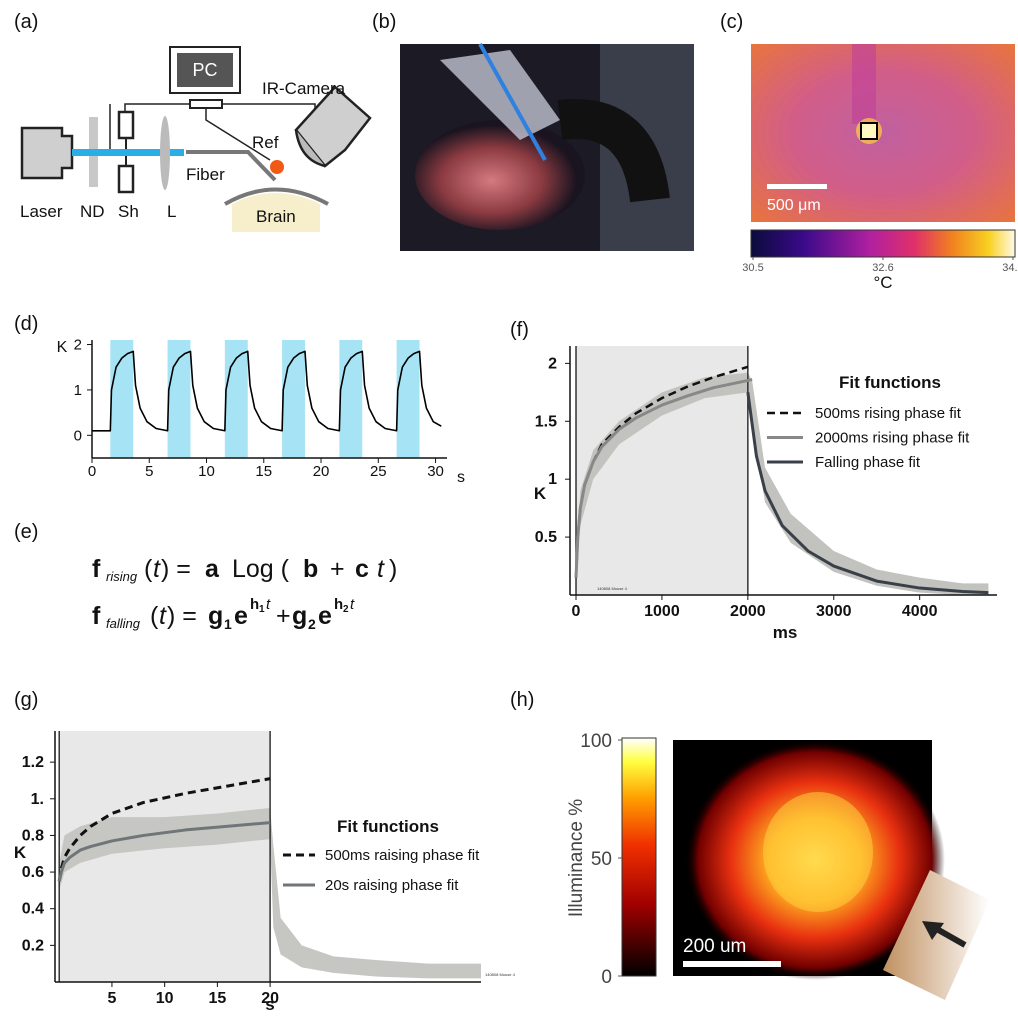 This screenshot has height=1029, width=1018. I want to click on y-tick-label: 0.8, so click(33, 835).